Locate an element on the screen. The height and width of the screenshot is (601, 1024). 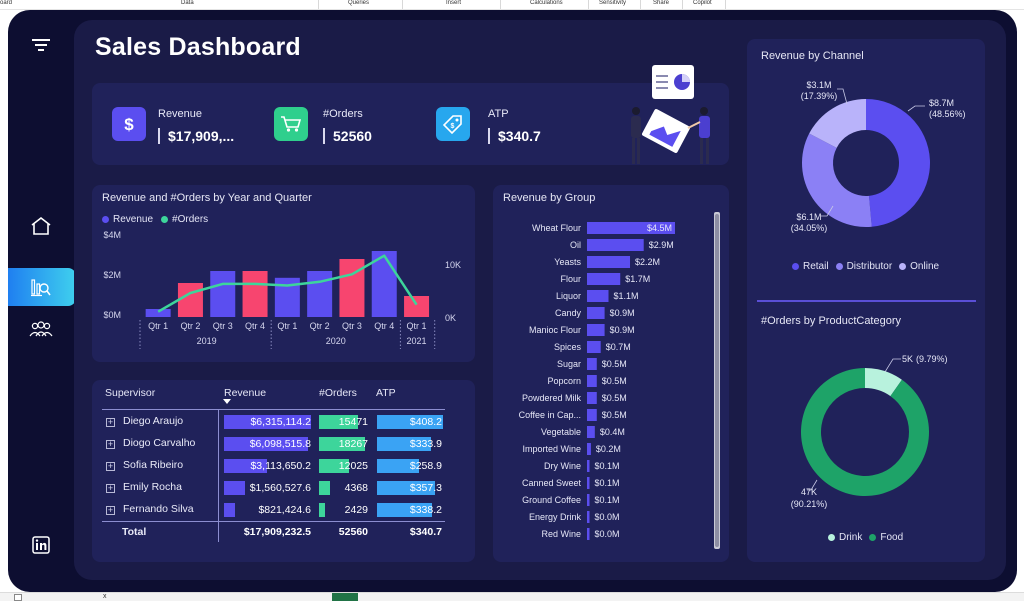
ribbon-tab: Data is located at coordinates (187, 3).